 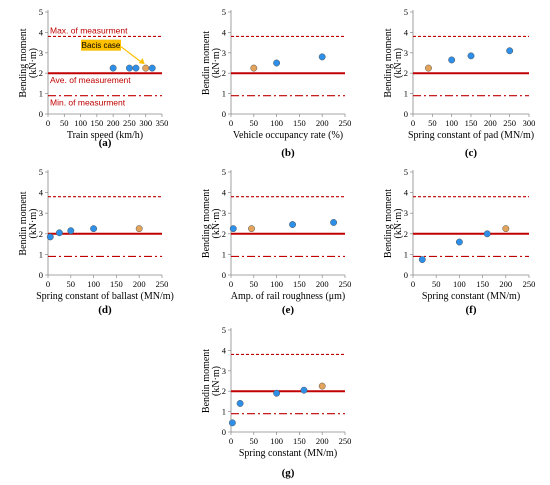 I want to click on panel-label: (f), so click(x=471, y=310).